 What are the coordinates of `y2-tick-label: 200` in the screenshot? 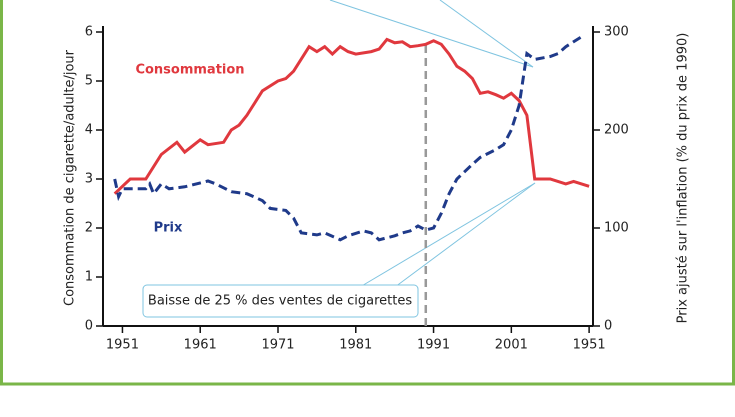 It's located at (616, 130).